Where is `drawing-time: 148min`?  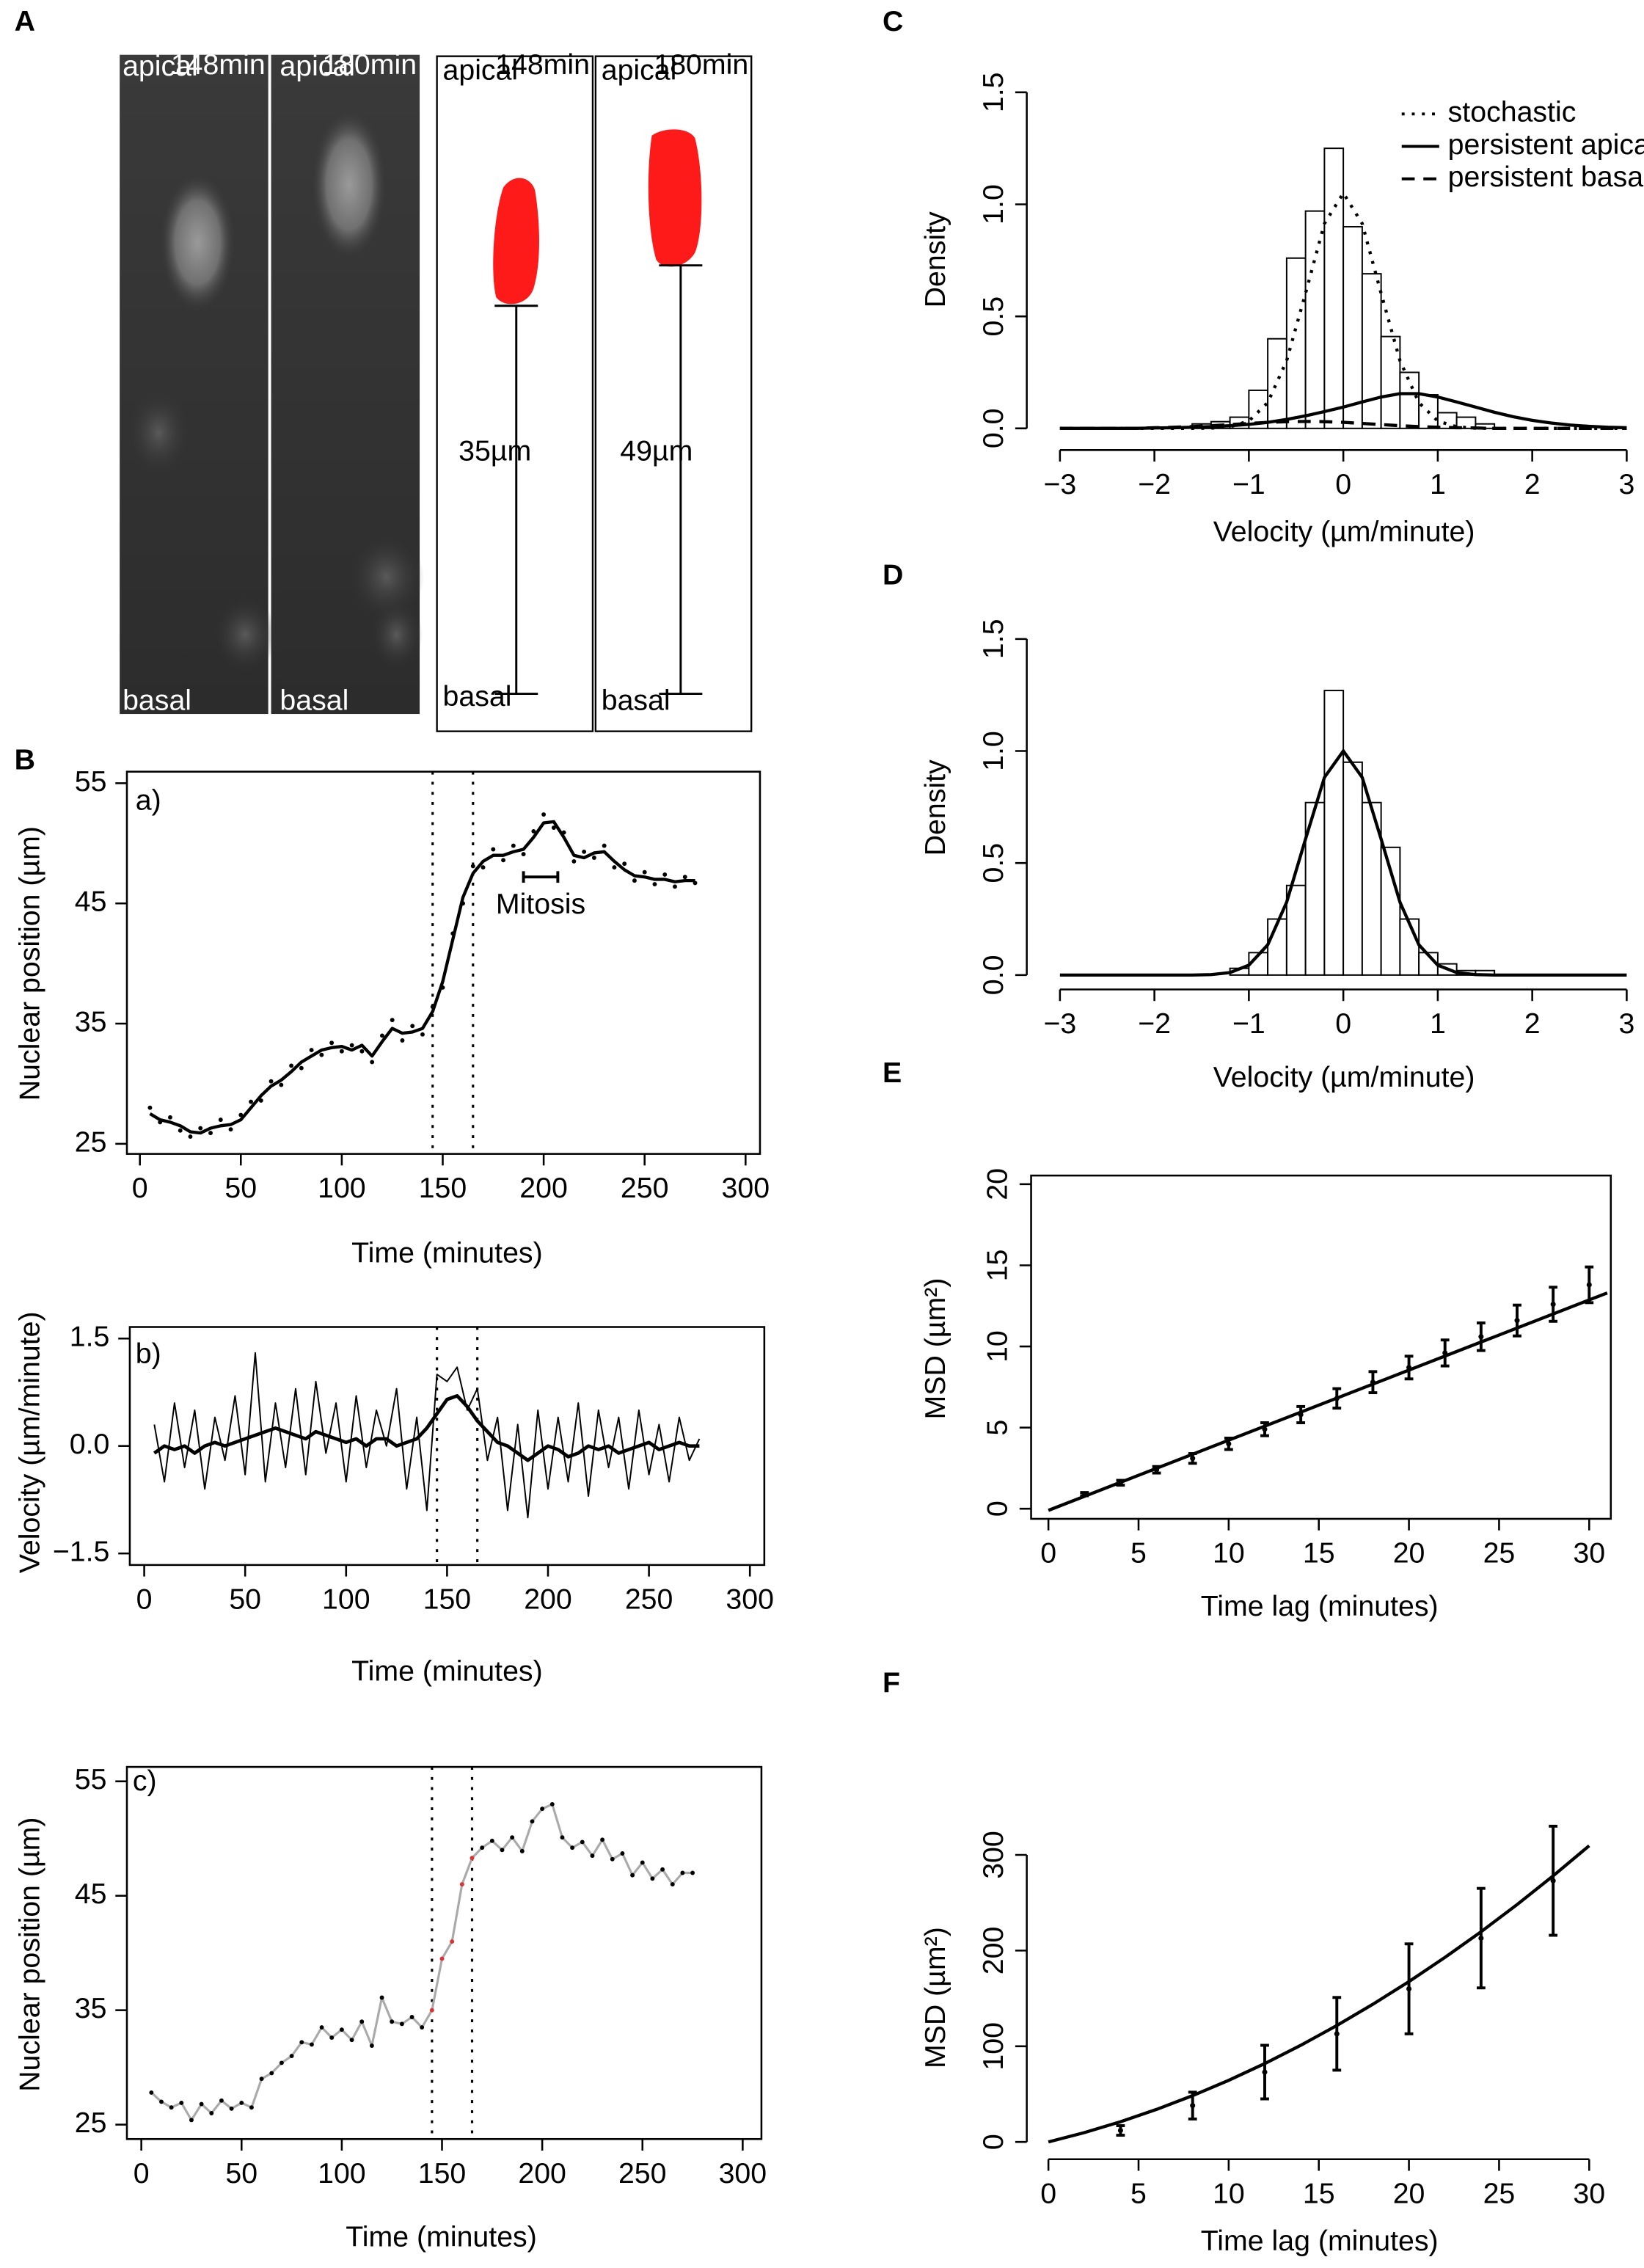 drawing-time: 148min is located at coordinates (542, 64).